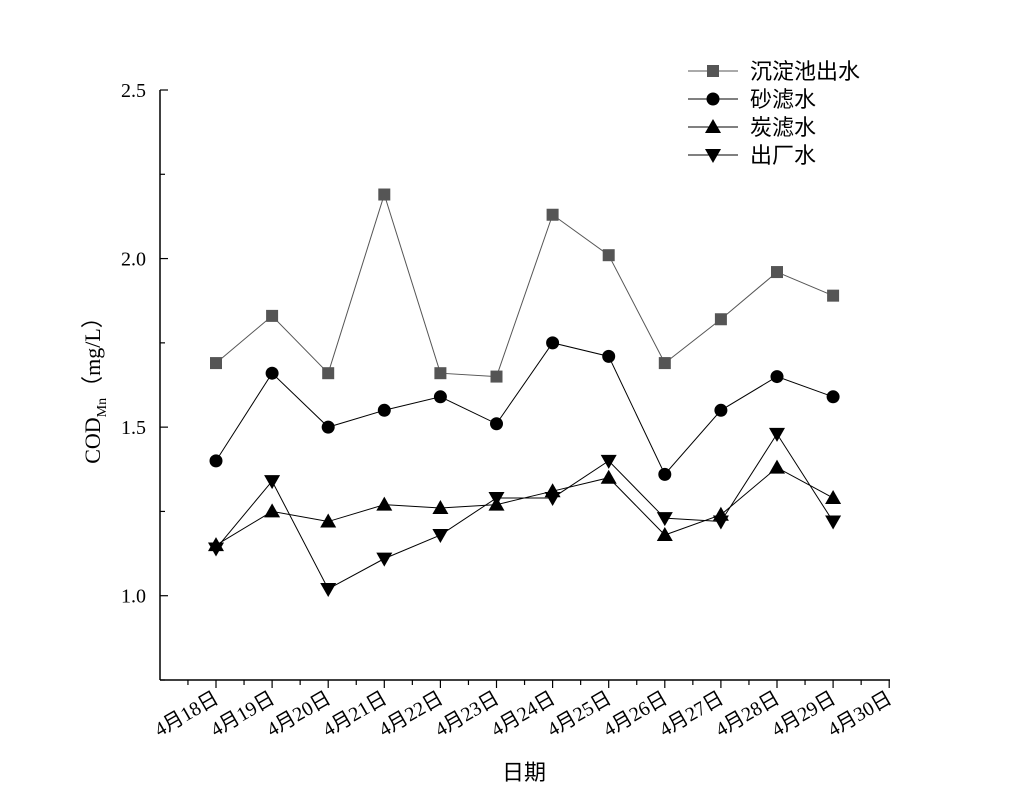  I want to click on x-tick-label: 4月24日, so click(523, 714).